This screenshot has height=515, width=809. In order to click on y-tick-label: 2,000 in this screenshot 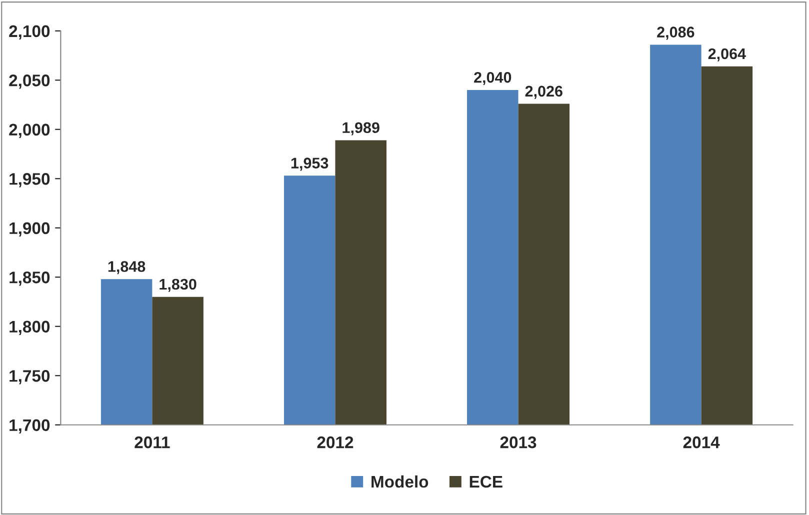, I will do `click(29, 131)`.